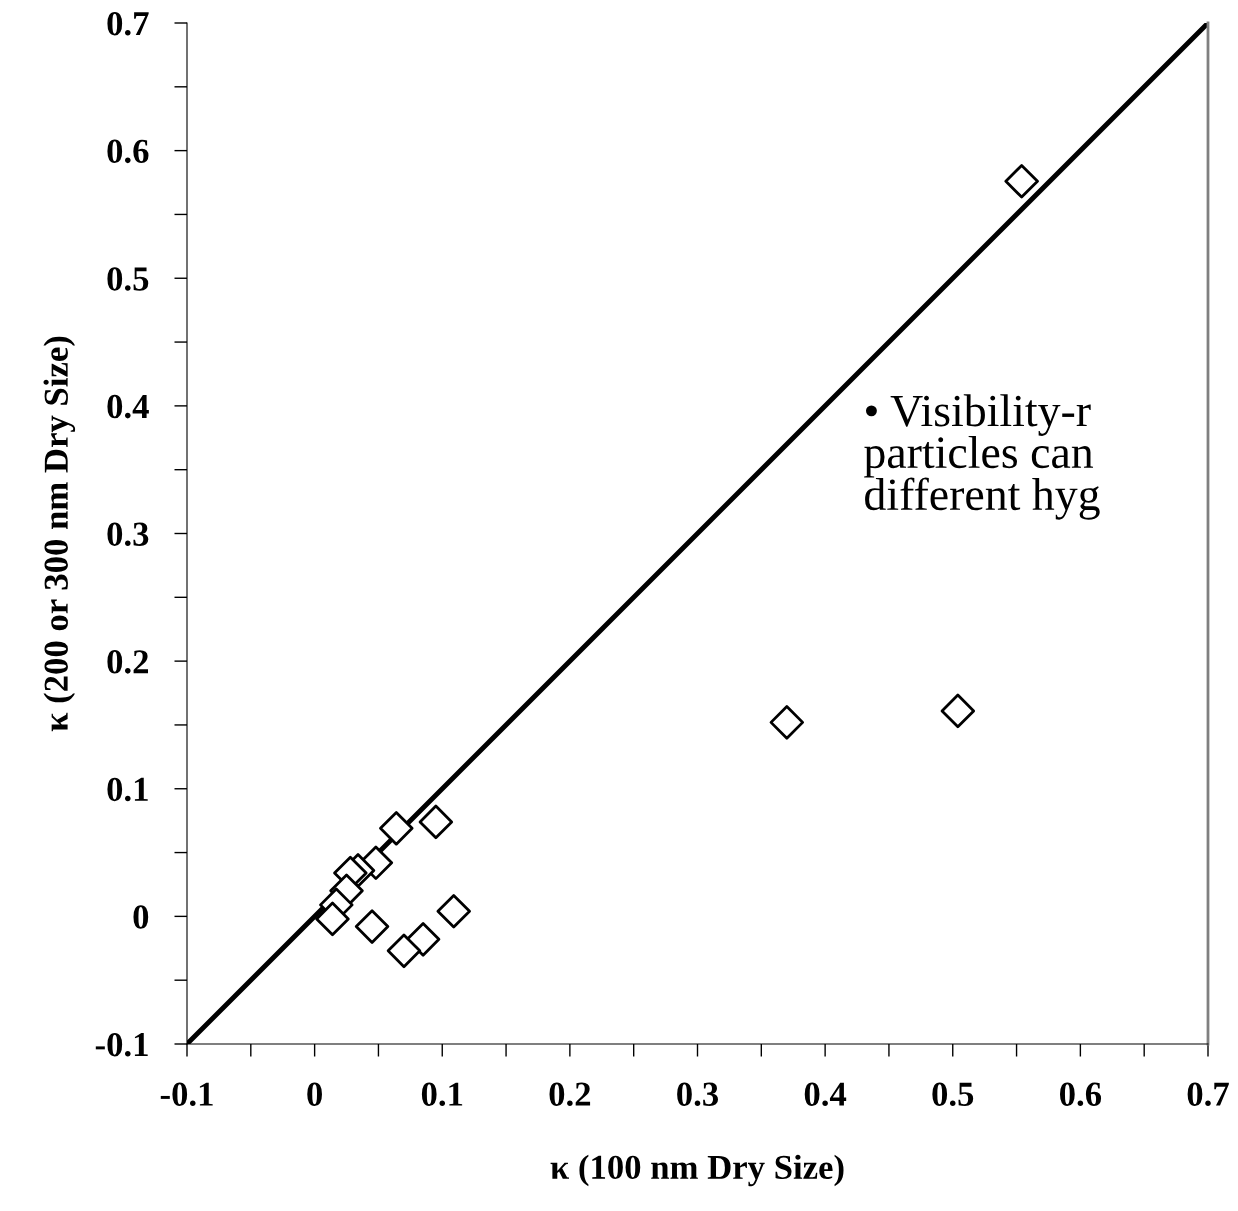  I want to click on y-tick-label: 0.2, so click(128, 662).